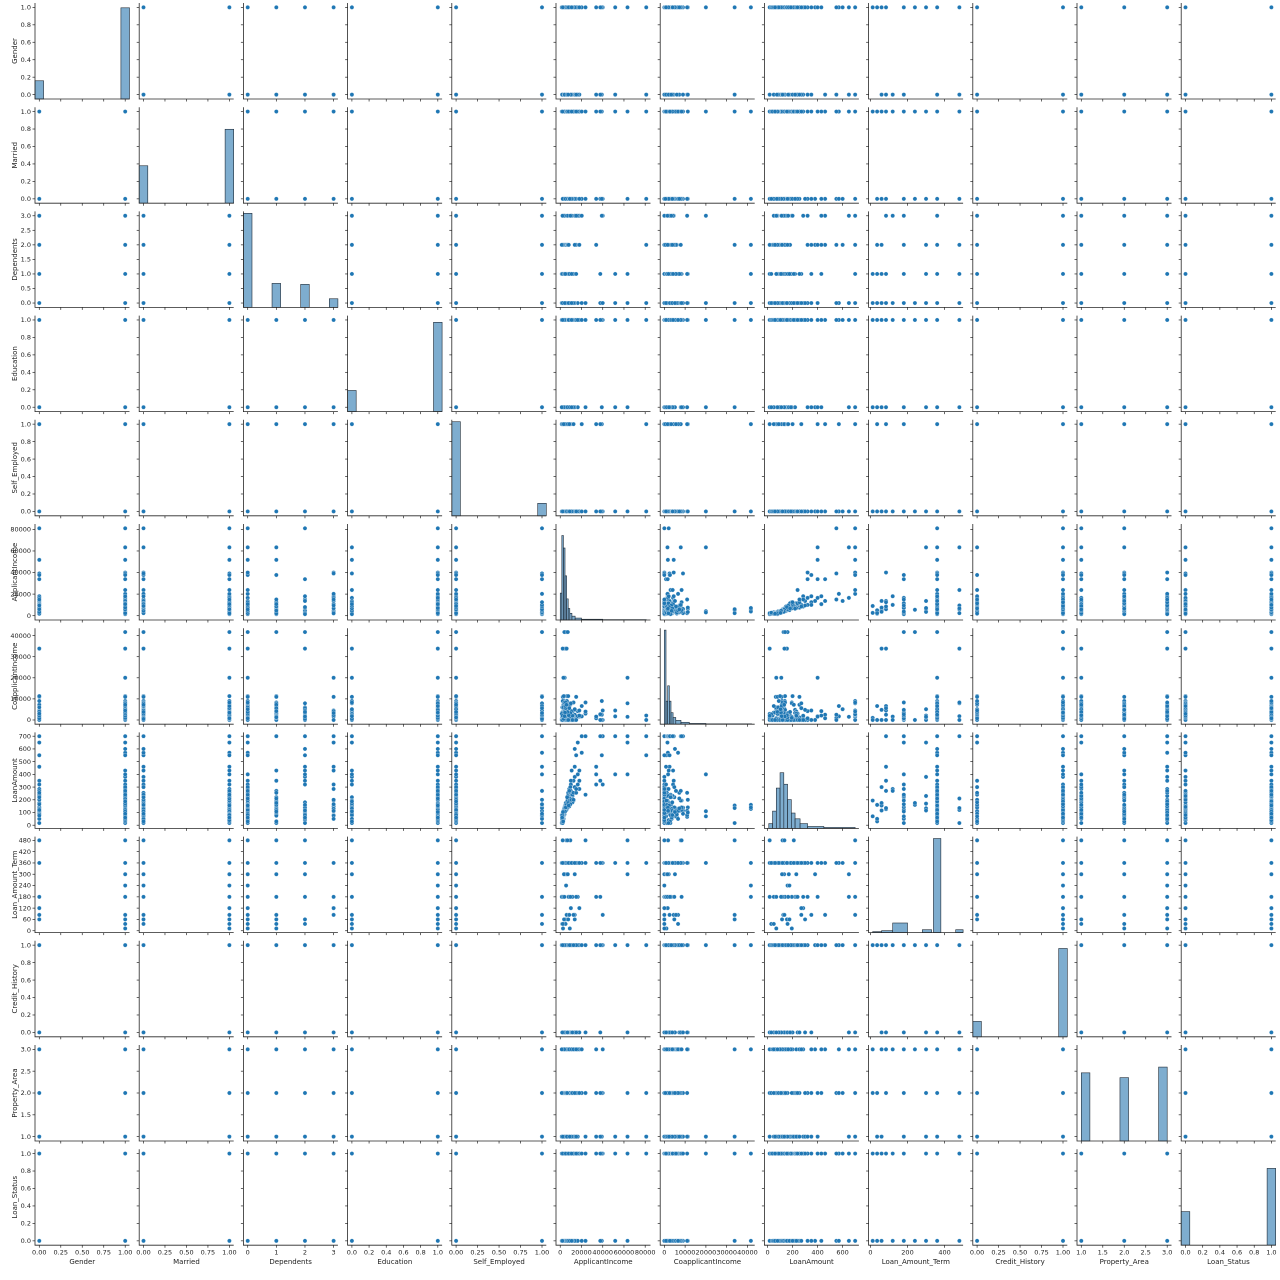 The image size is (1280, 1280). I want to click on panel-gender-vs-coapplicantincome, so click(706, 52).